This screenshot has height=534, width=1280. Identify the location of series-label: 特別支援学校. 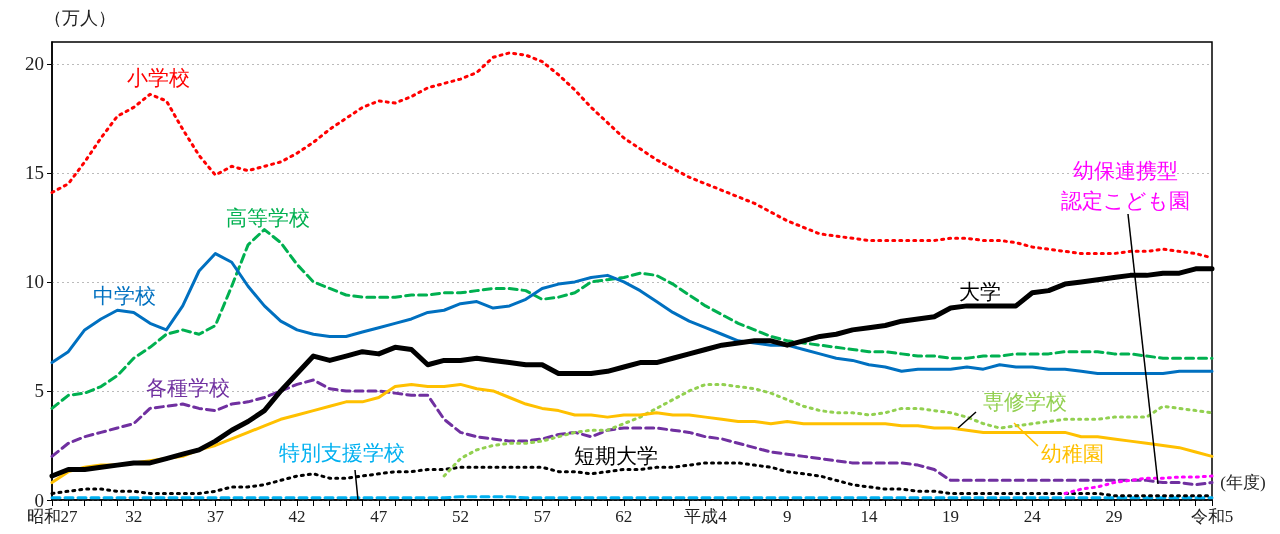
(342, 453).